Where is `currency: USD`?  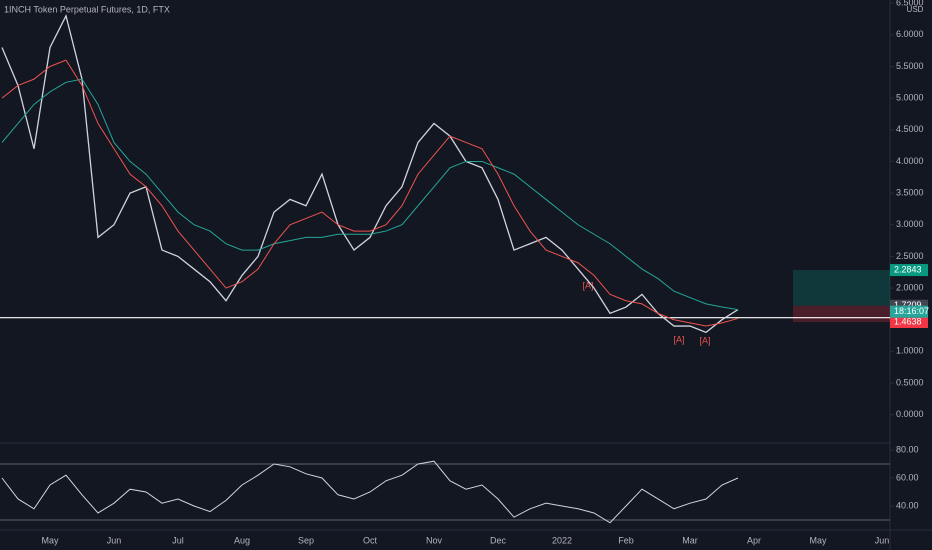
currency: USD is located at coordinates (915, 9).